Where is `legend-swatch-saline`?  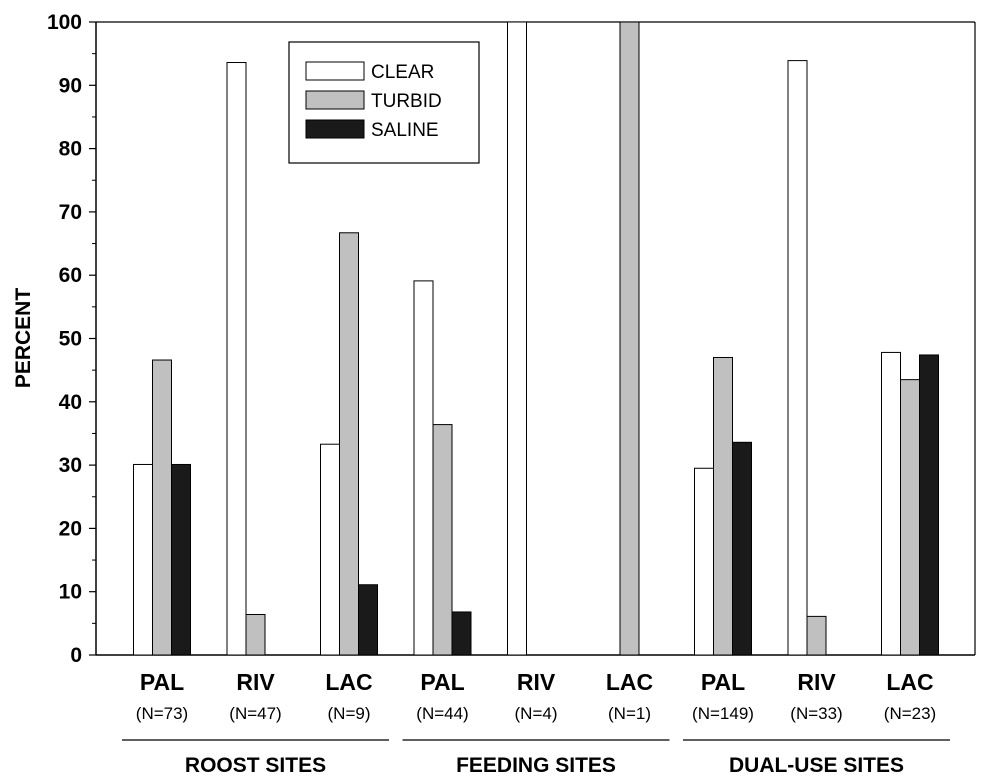
legend-swatch-saline is located at coordinates (335, 129).